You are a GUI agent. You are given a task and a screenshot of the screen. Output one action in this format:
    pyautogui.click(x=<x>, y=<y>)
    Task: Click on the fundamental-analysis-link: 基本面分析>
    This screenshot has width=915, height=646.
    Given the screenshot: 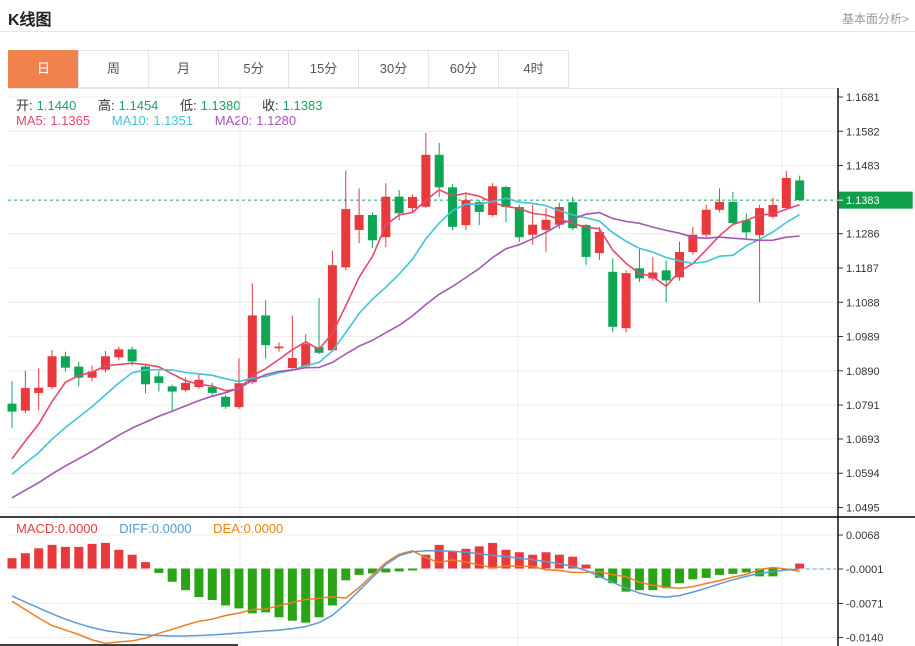 What is the action you would take?
    pyautogui.click(x=875, y=19)
    